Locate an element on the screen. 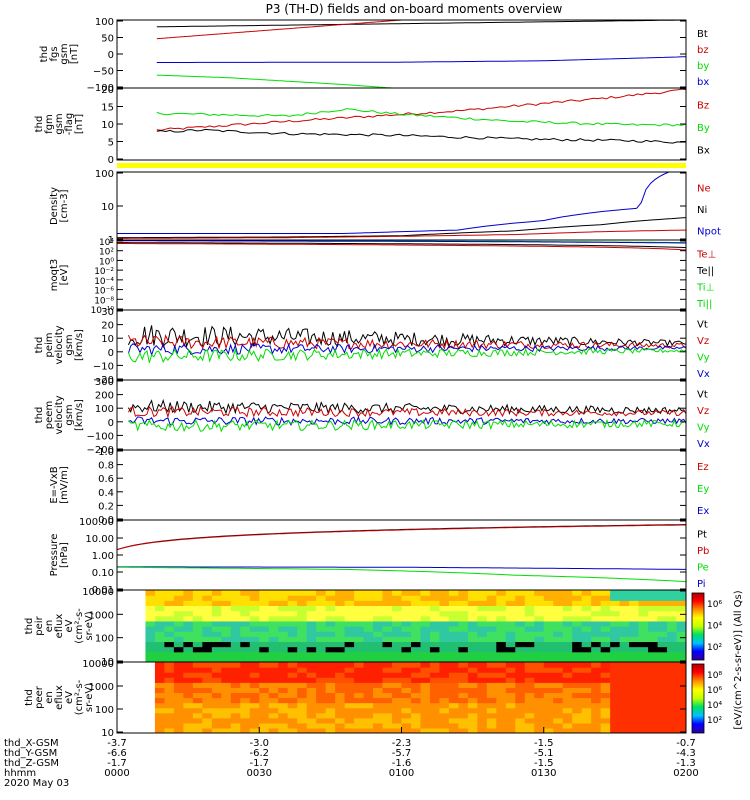  y-tick-label: 50 is located at coordinates (107, 39).